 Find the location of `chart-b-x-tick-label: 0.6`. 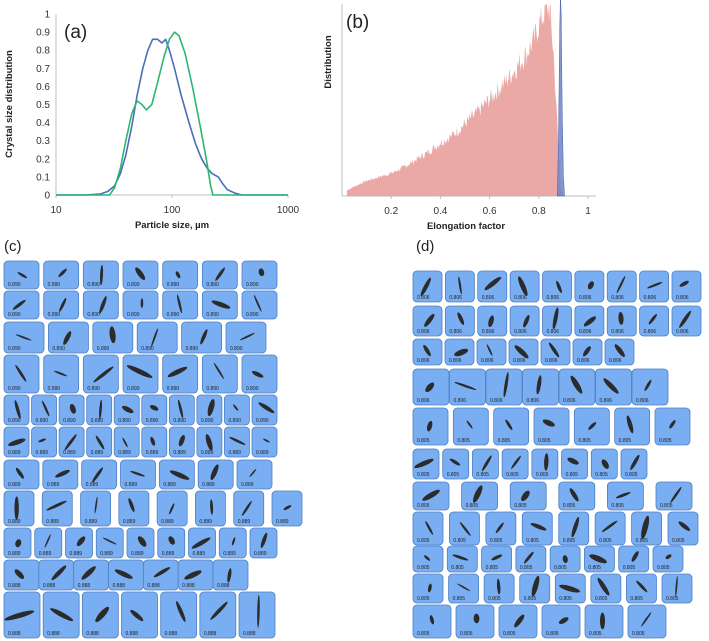

chart-b-x-tick-label: 0.6 is located at coordinates (490, 211).